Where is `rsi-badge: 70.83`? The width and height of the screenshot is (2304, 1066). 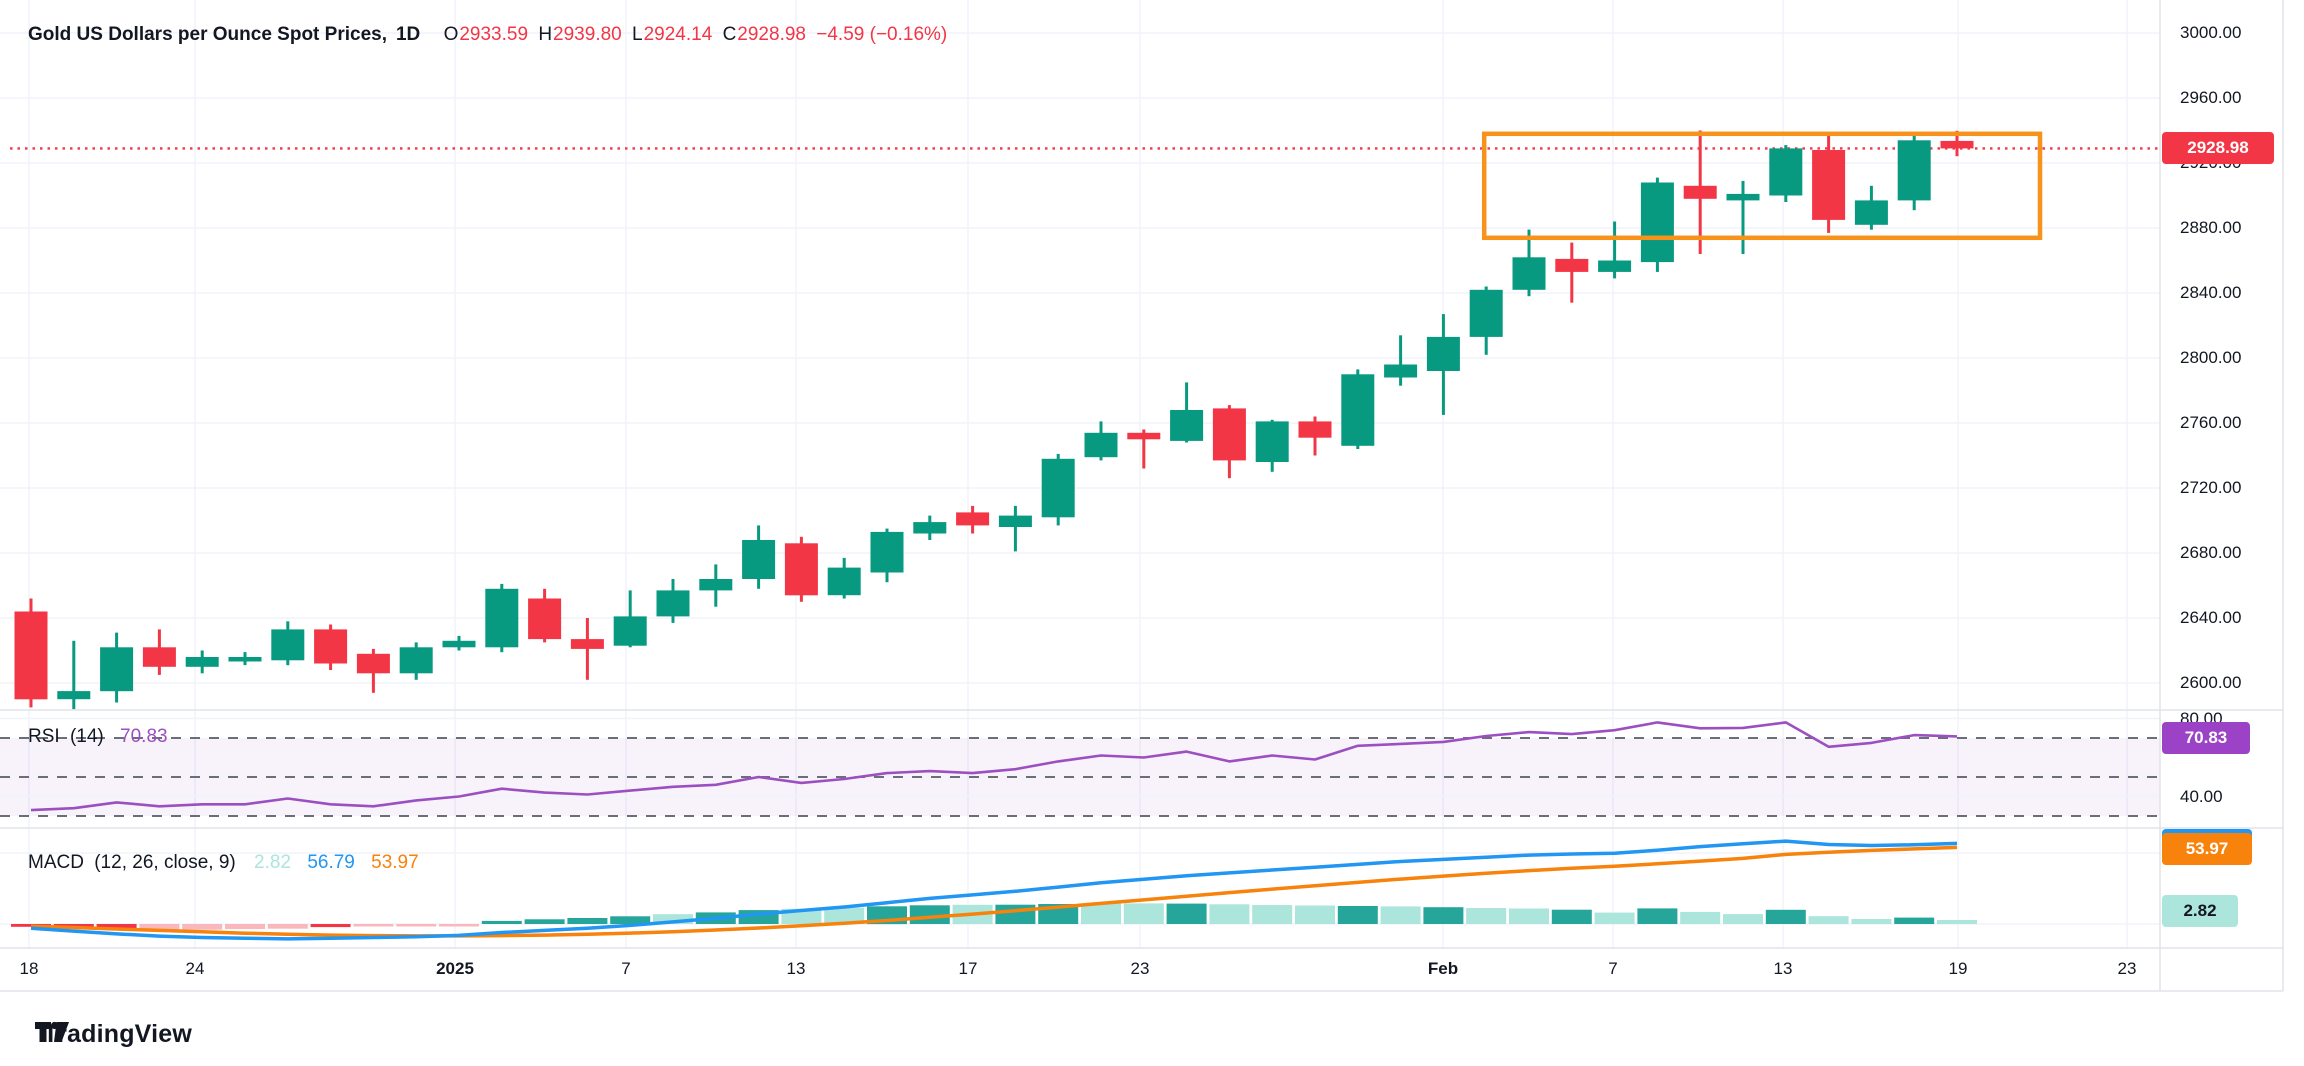
rsi-badge: 70.83 is located at coordinates (2206, 738).